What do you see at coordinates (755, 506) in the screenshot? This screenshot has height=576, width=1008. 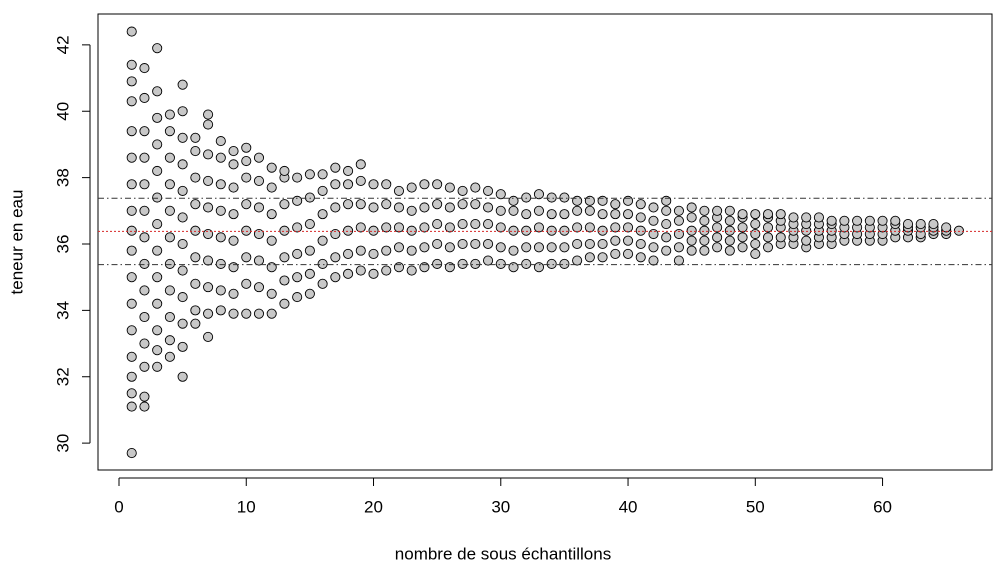 I see `x-tick-label: 50` at bounding box center [755, 506].